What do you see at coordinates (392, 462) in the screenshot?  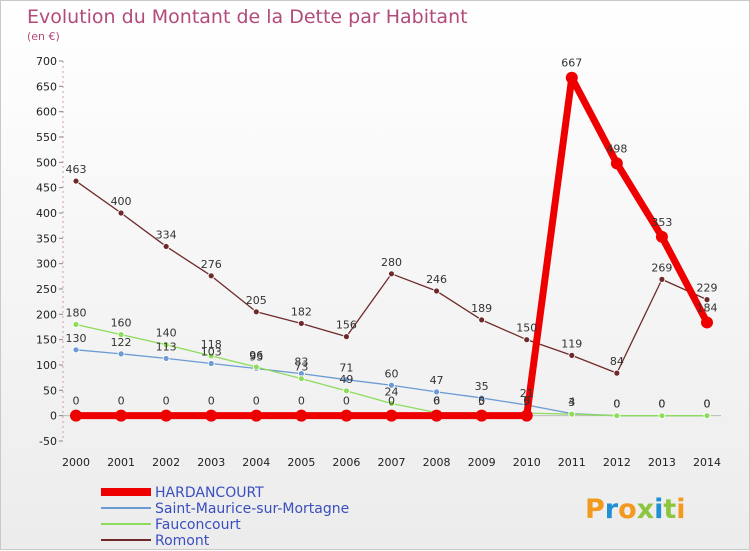 I see `x-tick-label: 2007` at bounding box center [392, 462].